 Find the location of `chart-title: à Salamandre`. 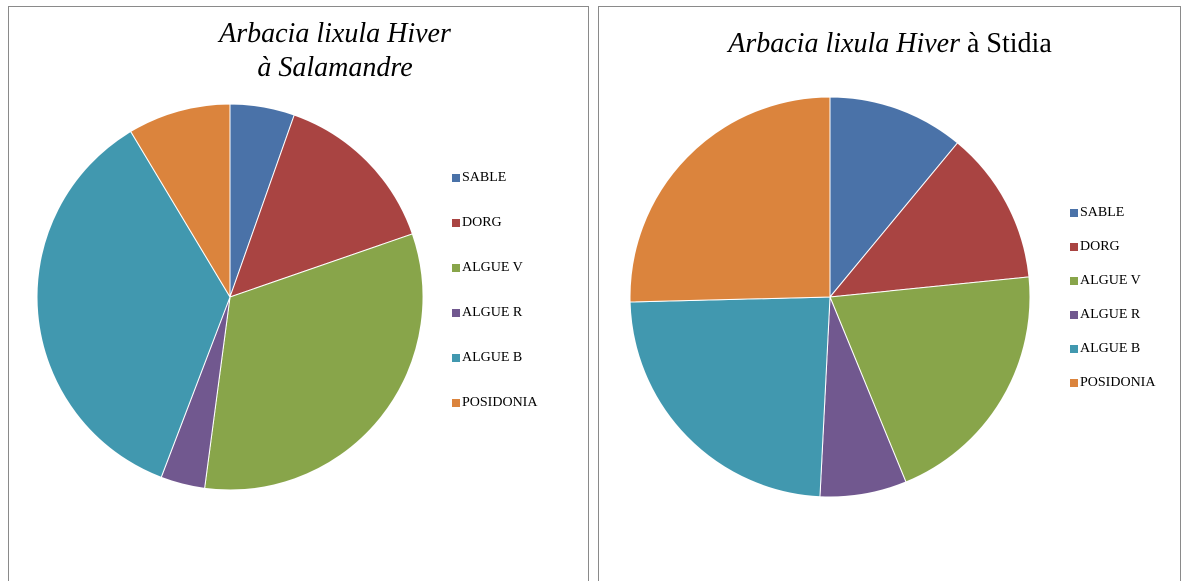

chart-title: à Salamandre is located at coordinates (334, 67).